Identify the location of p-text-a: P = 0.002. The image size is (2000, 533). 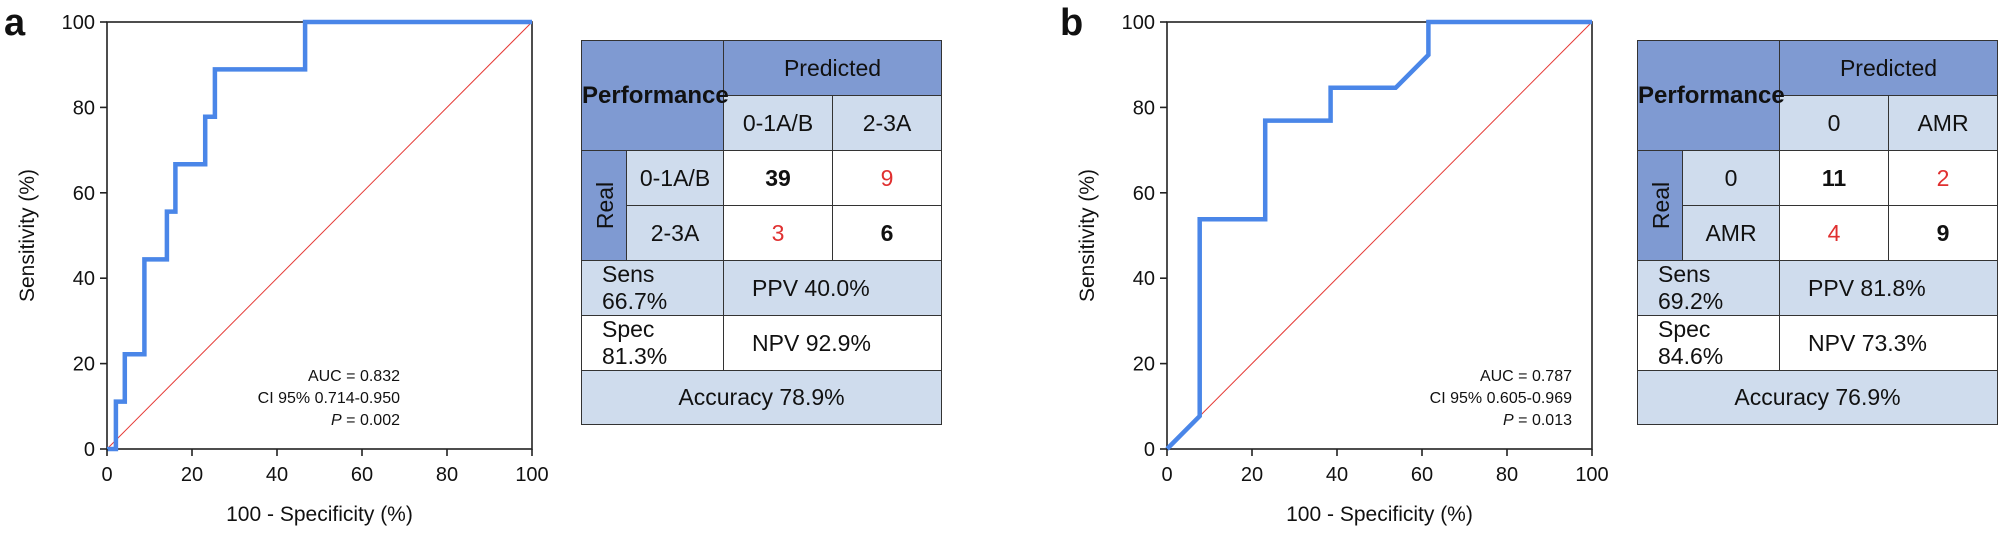
(365, 421).